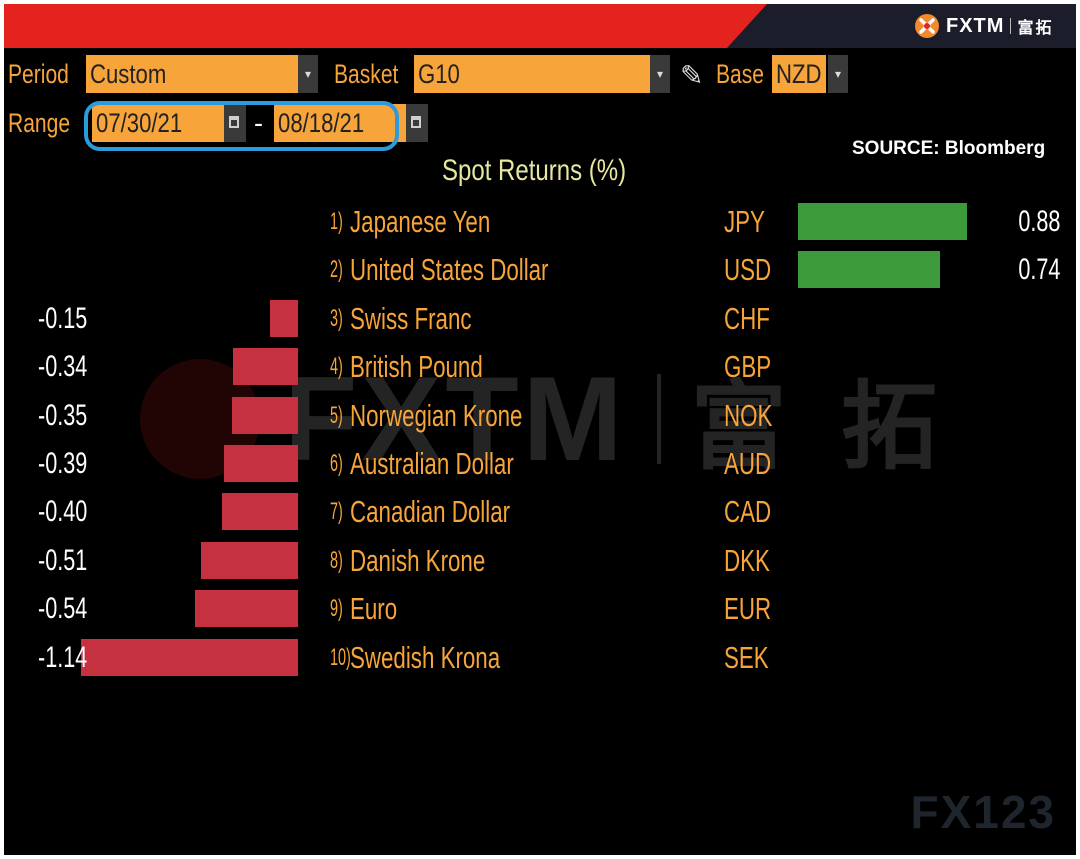 The image size is (1080, 859). What do you see at coordinates (1038, 270) in the screenshot?
I see `return-value: 0.74` at bounding box center [1038, 270].